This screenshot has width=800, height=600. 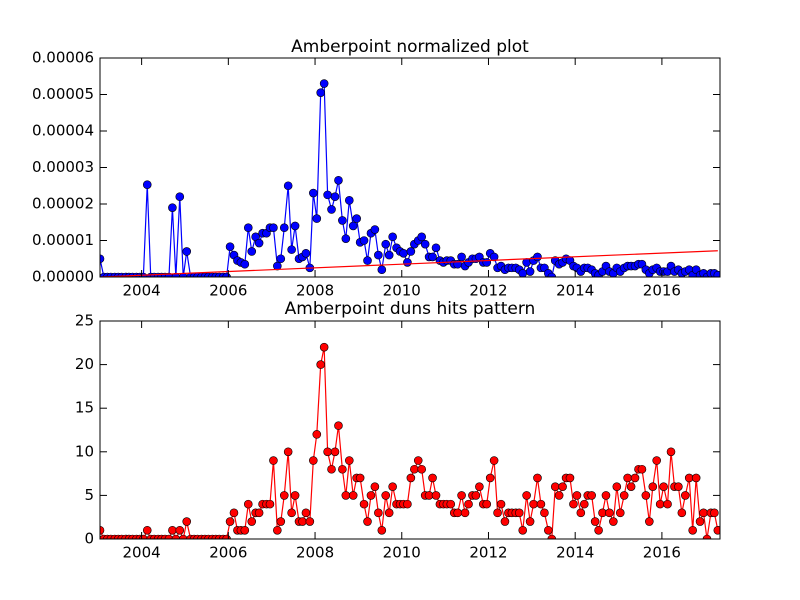 I want to click on trend-line, so click(x=409, y=263).